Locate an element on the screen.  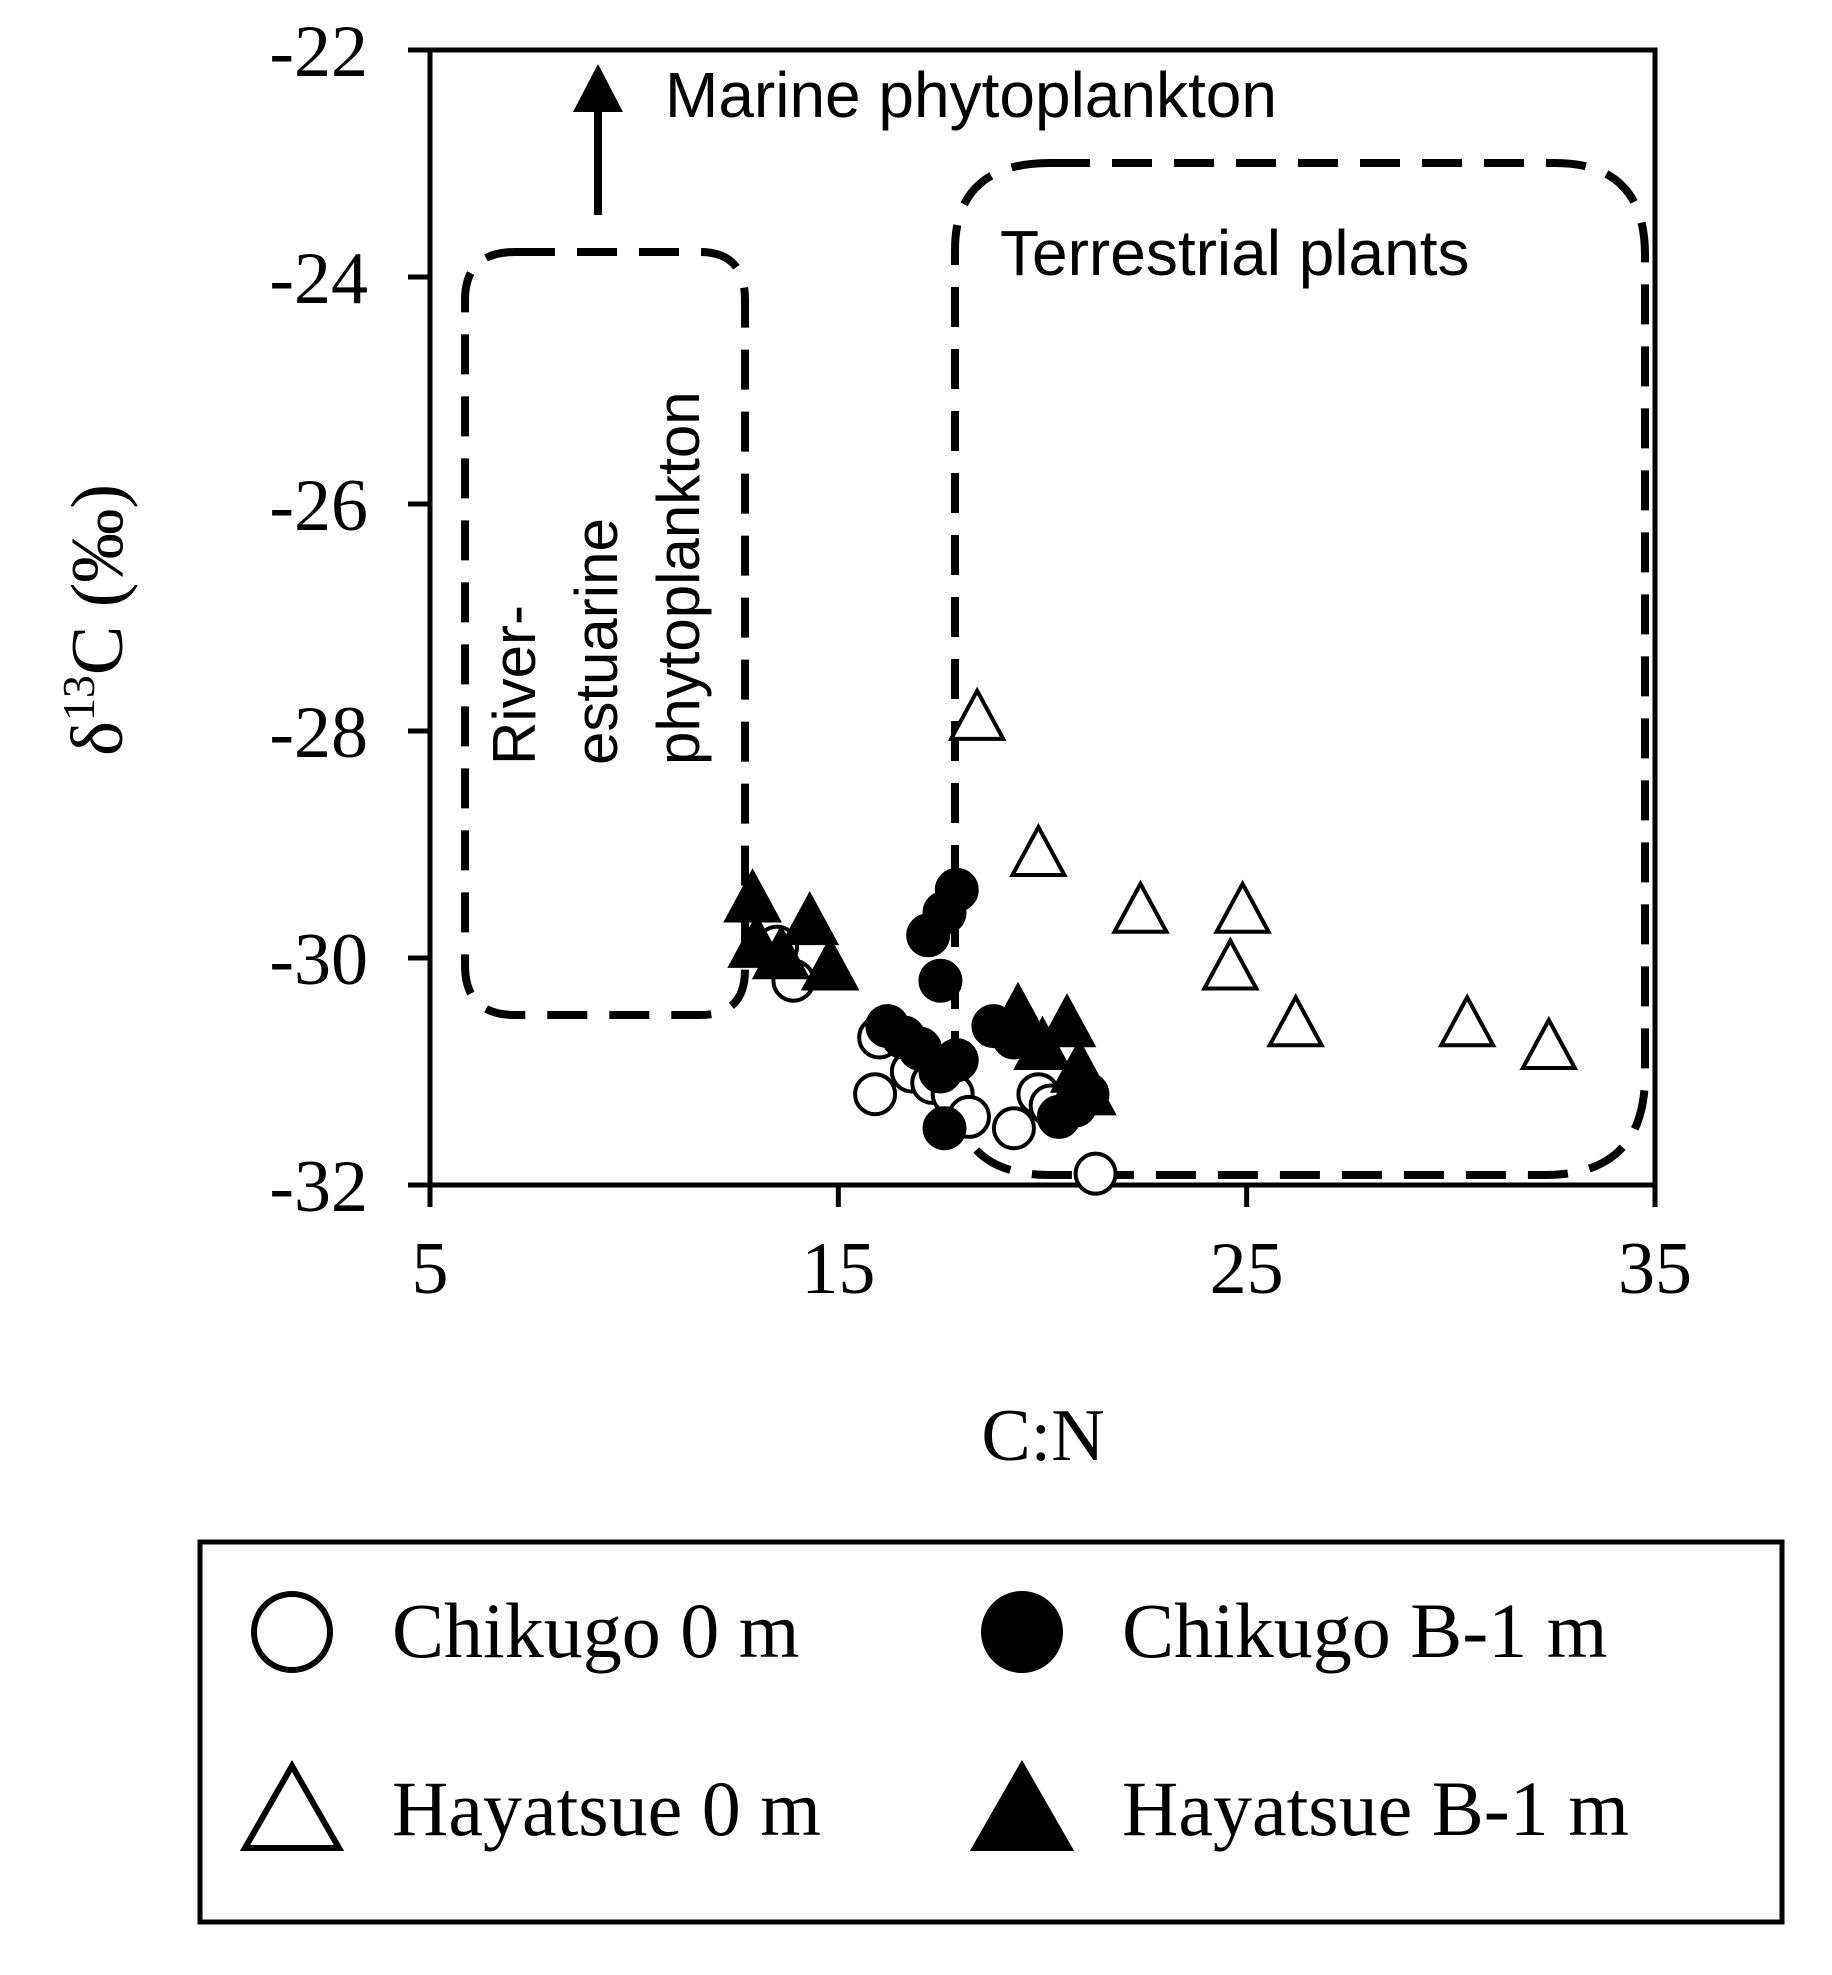
y-axis-title-main: δ is located at coordinates (98, 738).